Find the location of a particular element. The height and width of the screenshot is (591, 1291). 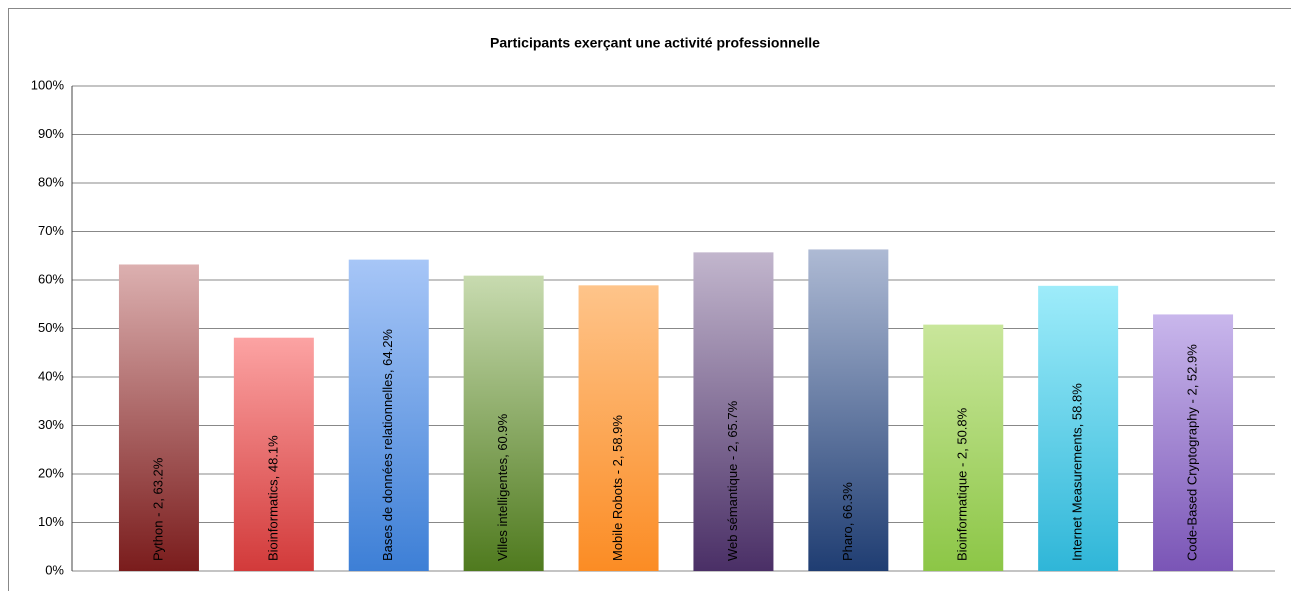

data-label: Villes intelligentes, 60.9% is located at coordinates (502, 487).